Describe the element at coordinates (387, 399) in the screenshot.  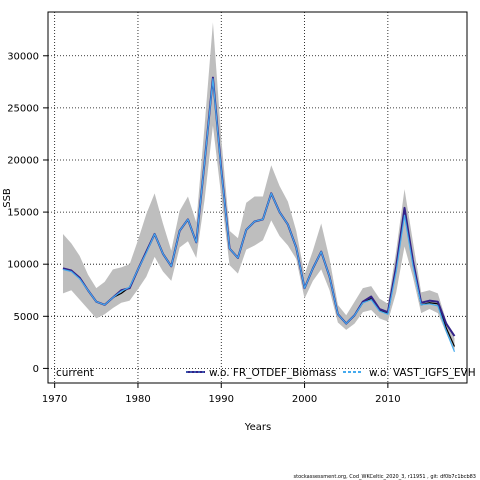
I see `x-tick-label-2010: 2010` at that location.